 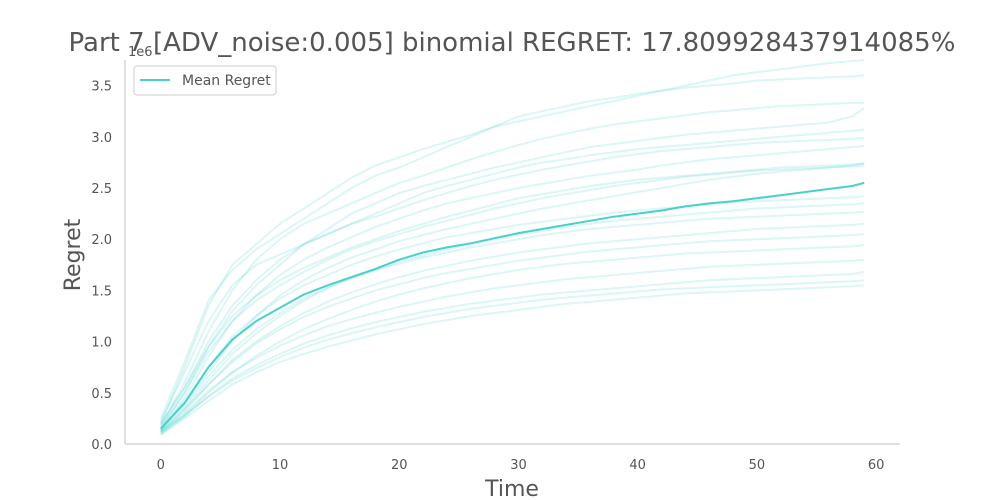 I want to click on y-tick-label: 2.5, so click(x=101, y=189).